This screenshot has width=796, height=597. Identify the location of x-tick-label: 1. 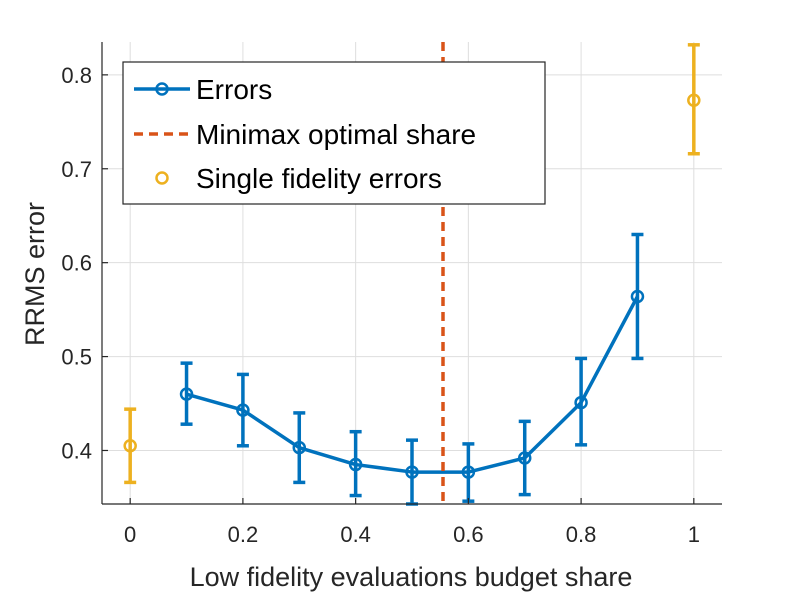
(694, 534).